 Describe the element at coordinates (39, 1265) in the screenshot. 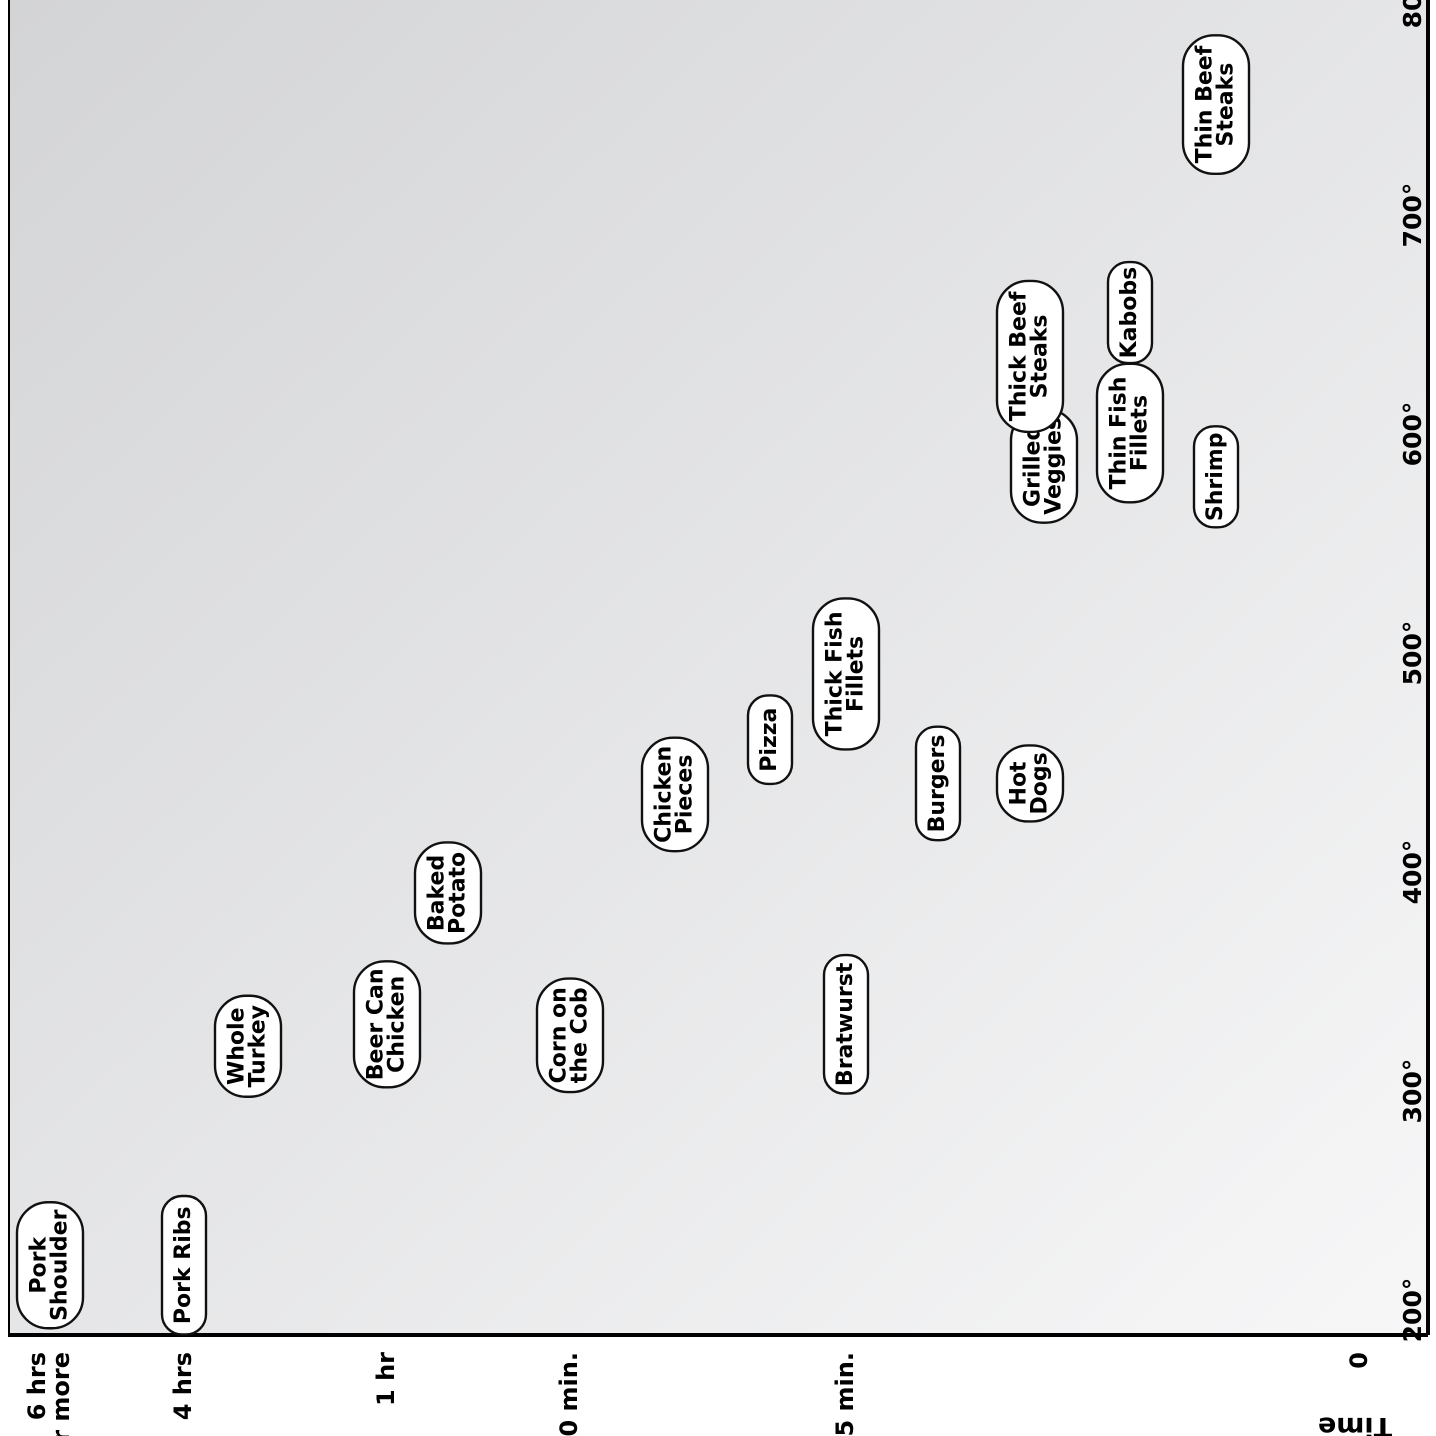

I see `point-pork-shoulder-label-line1: Pork` at that location.